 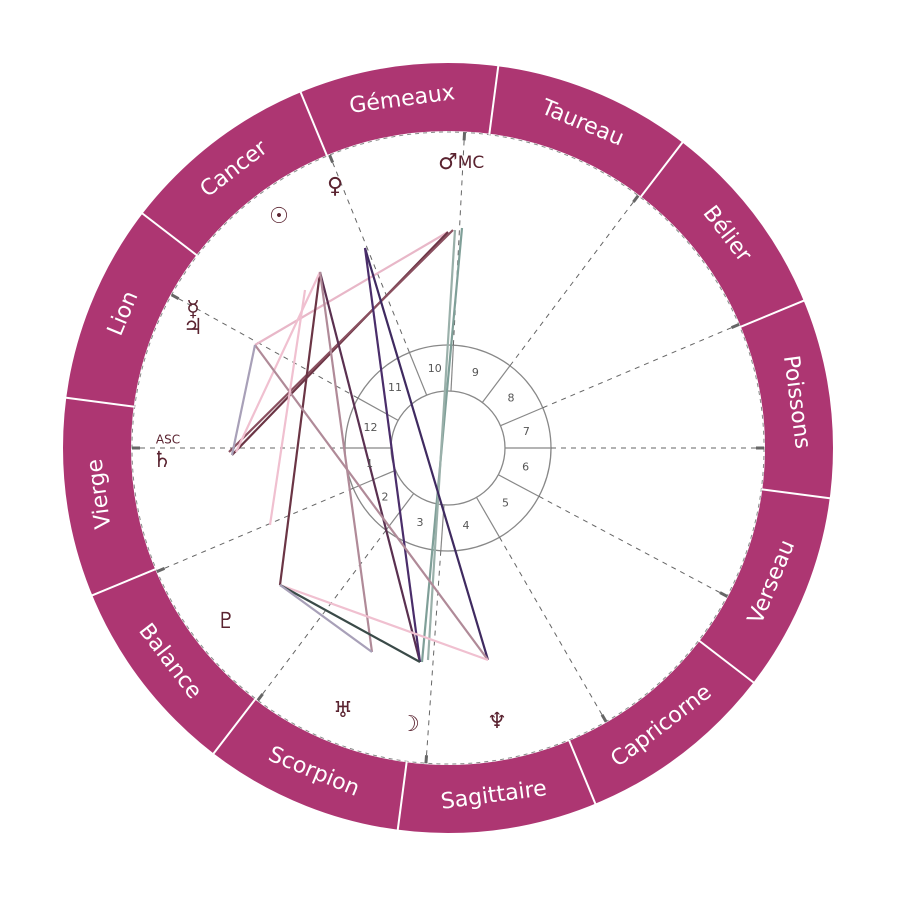 I want to click on house-number: 6, so click(x=525, y=466).